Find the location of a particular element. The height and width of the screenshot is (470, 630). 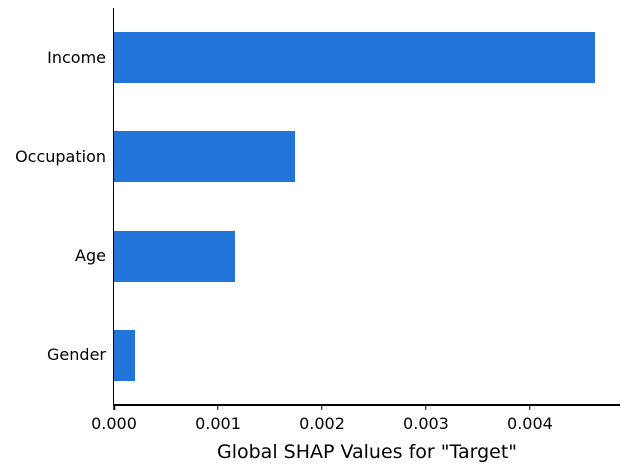

y-tick-label-age: Age is located at coordinates (90, 256).